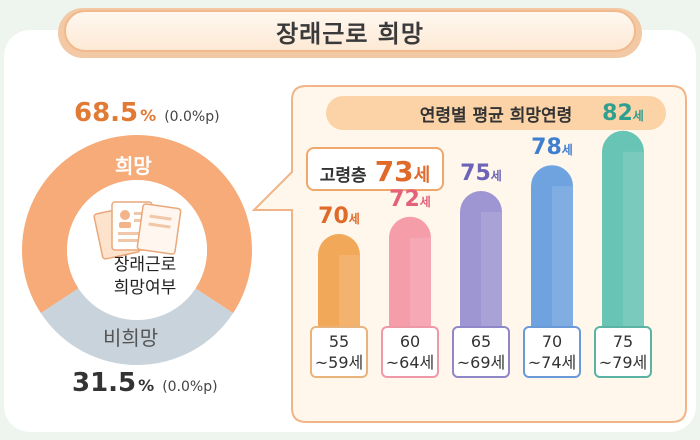 Image resolution: width=700 pixels, height=440 pixels. I want to click on hope-pct-change: (0.0%p), so click(192, 117).